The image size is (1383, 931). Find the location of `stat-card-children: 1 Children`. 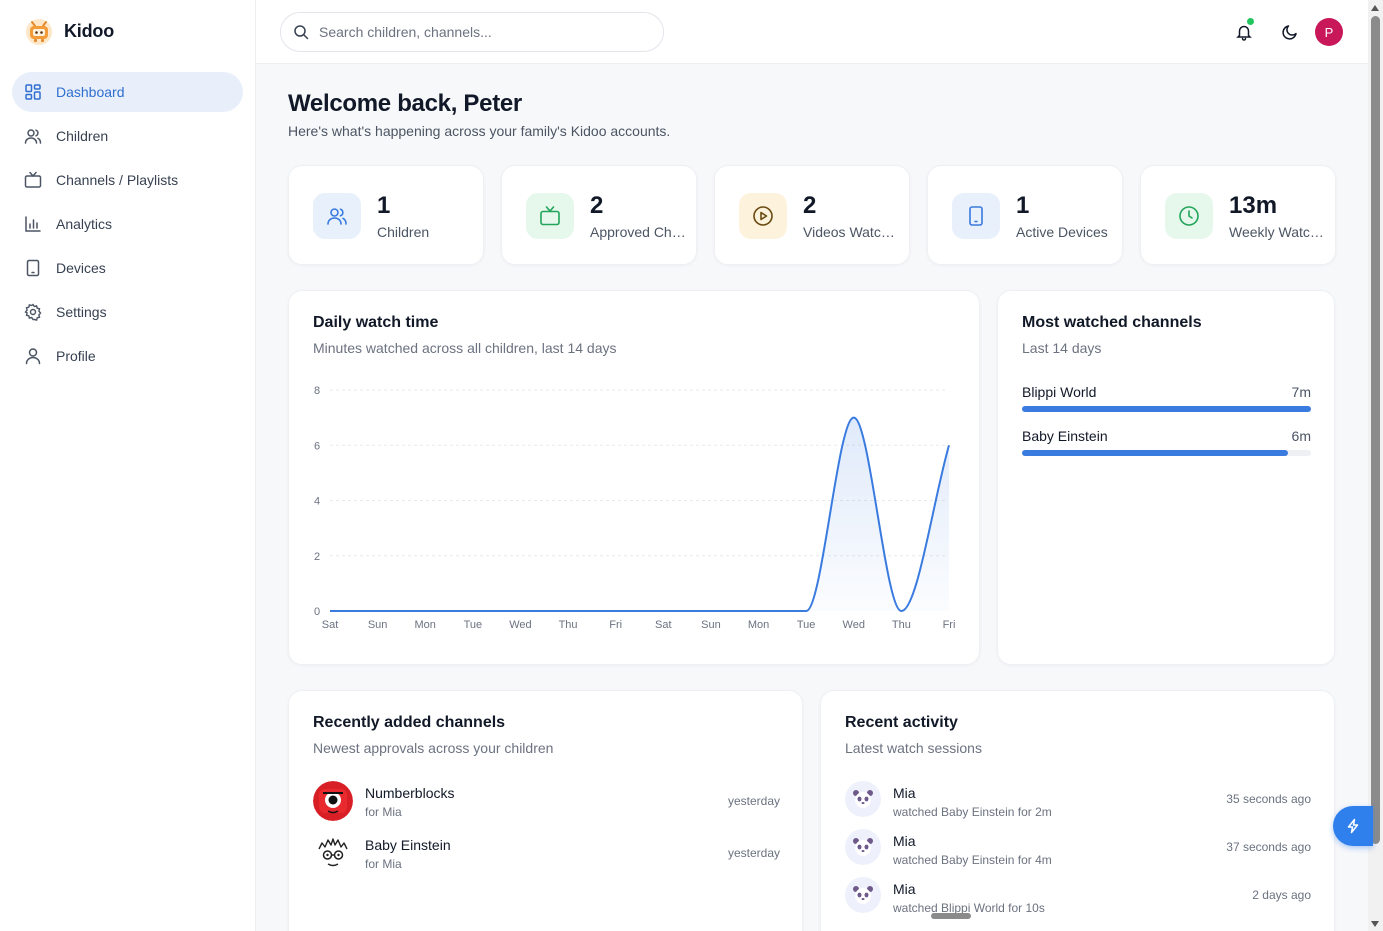

stat-card-children: 1 Children is located at coordinates (386, 215).